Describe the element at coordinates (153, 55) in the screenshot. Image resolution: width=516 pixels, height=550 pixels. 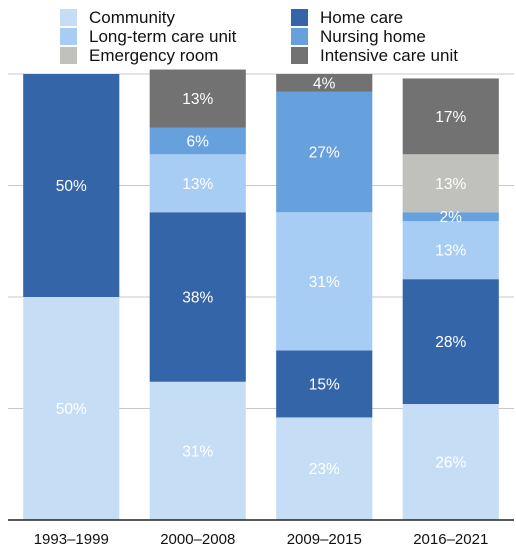
I see `legend-label-emergency-room: Emergency room` at that location.